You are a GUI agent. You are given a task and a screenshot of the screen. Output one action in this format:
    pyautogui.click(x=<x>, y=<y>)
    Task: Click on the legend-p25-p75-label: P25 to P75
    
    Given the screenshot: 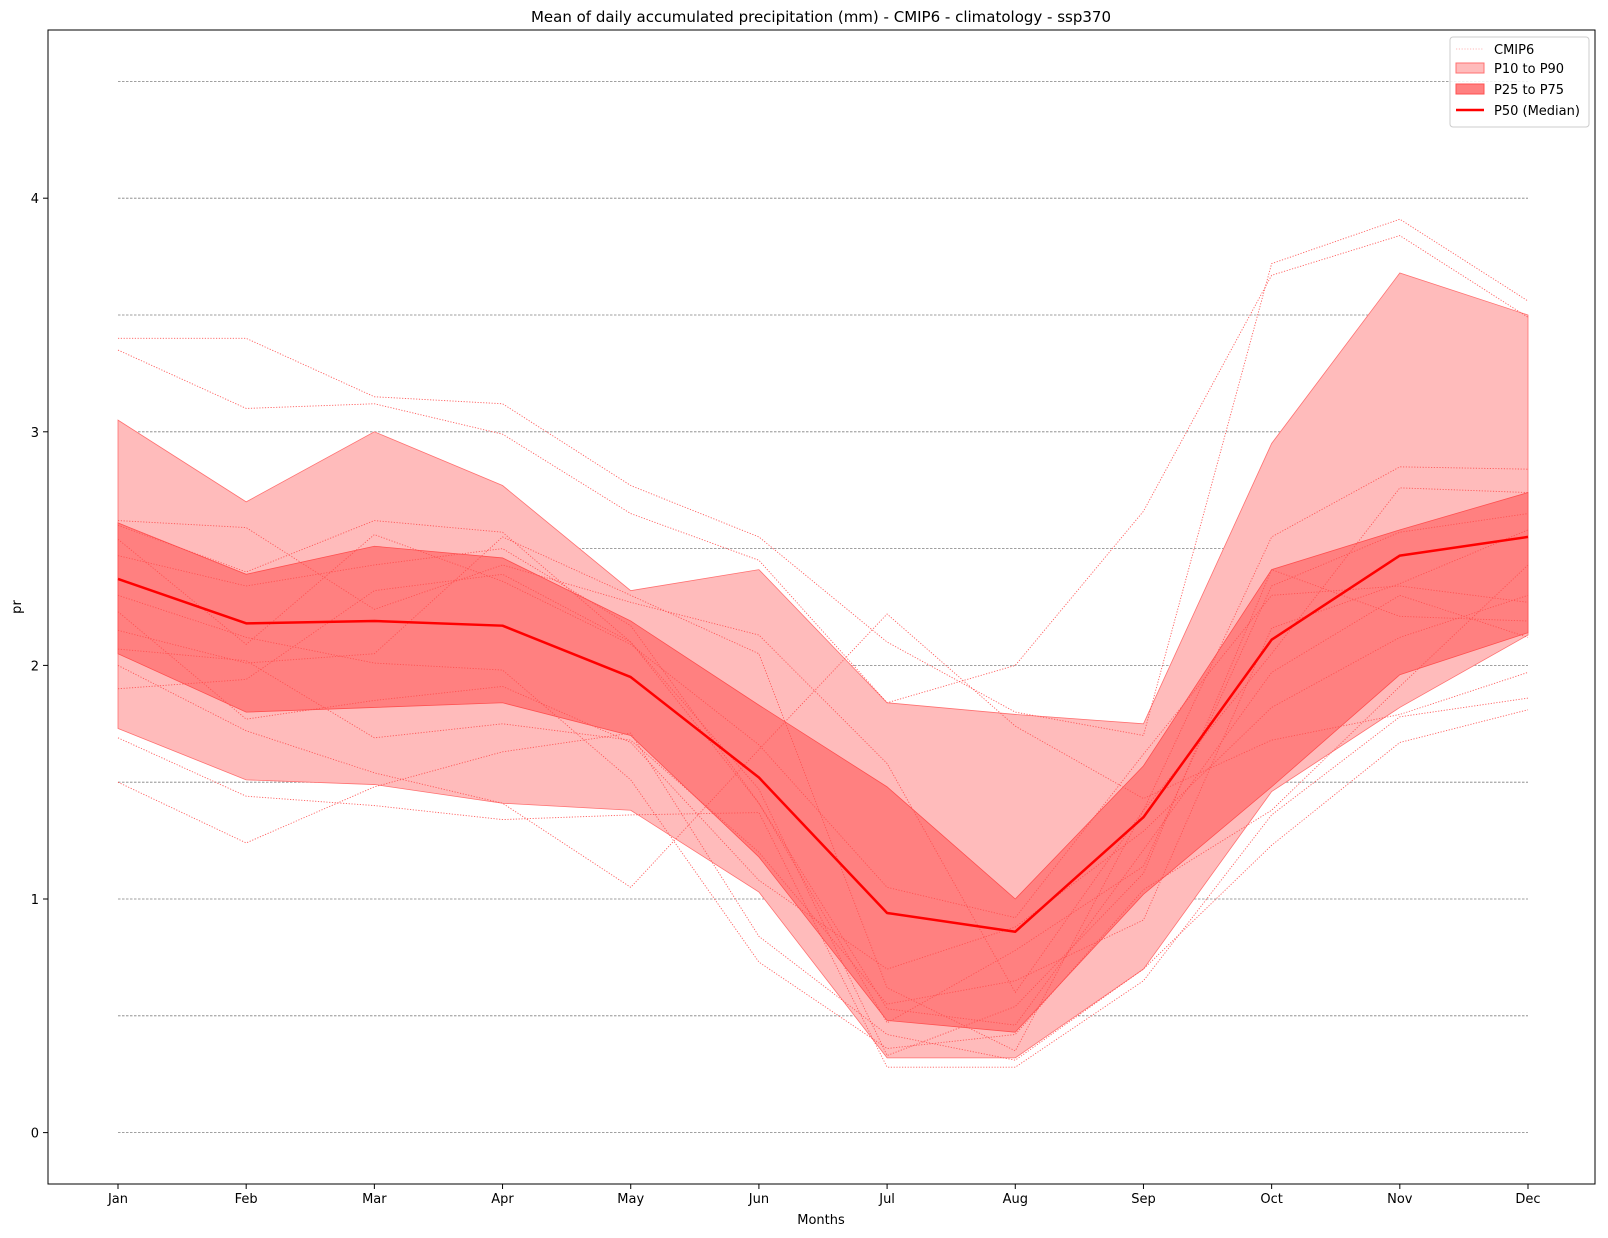 What is the action you would take?
    pyautogui.click(x=1529, y=90)
    